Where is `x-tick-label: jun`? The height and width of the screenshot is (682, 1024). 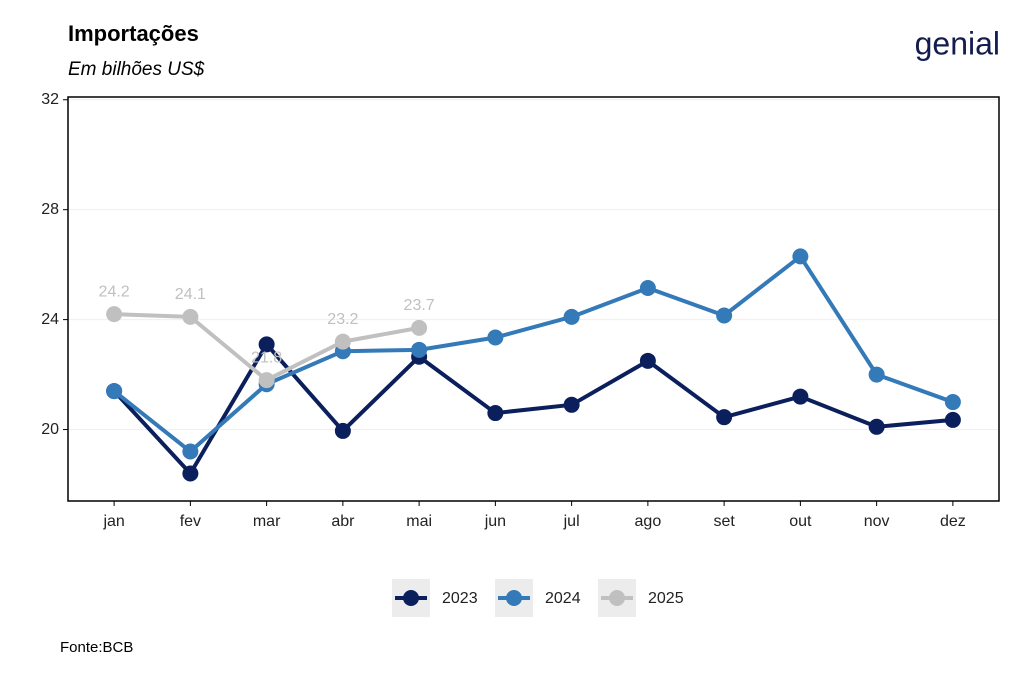
x-tick-label: jun is located at coordinates (495, 521).